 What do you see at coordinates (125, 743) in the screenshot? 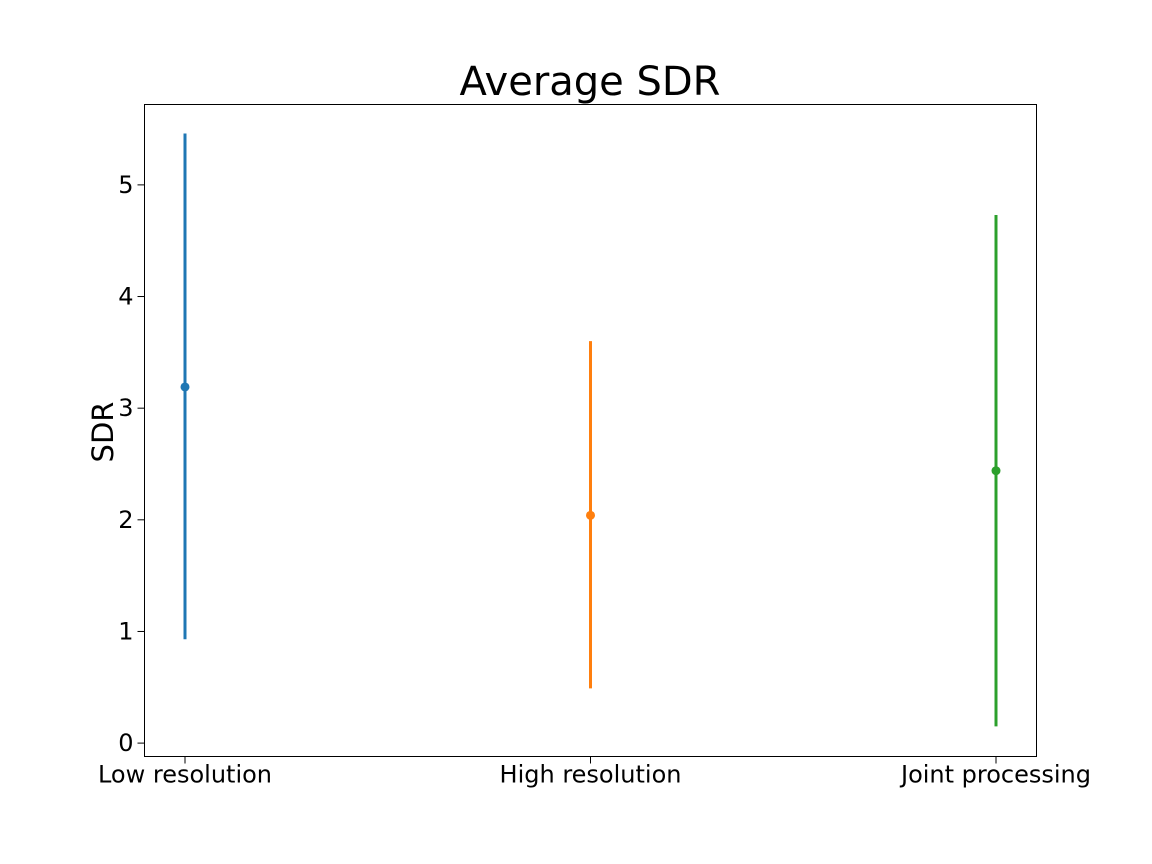
I see `y-tick-label: 0` at bounding box center [125, 743].